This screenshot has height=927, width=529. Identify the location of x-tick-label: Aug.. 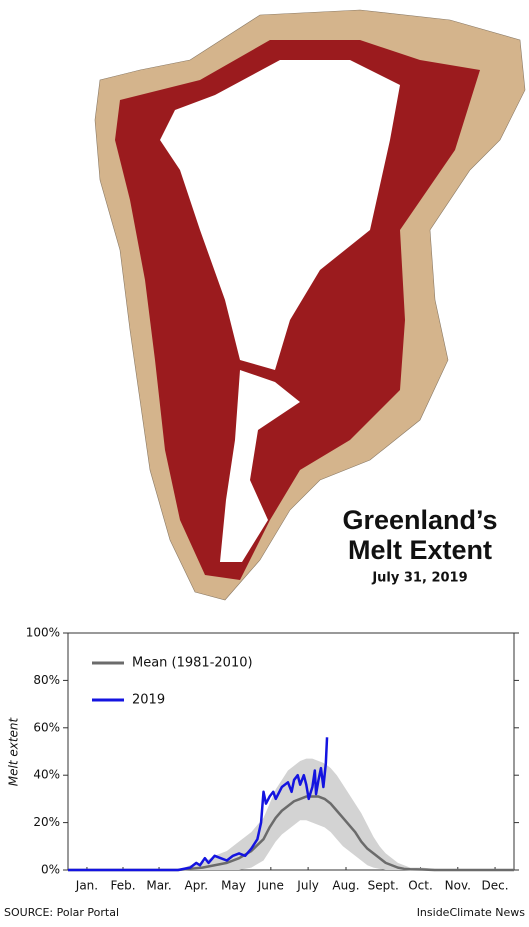
(345, 886).